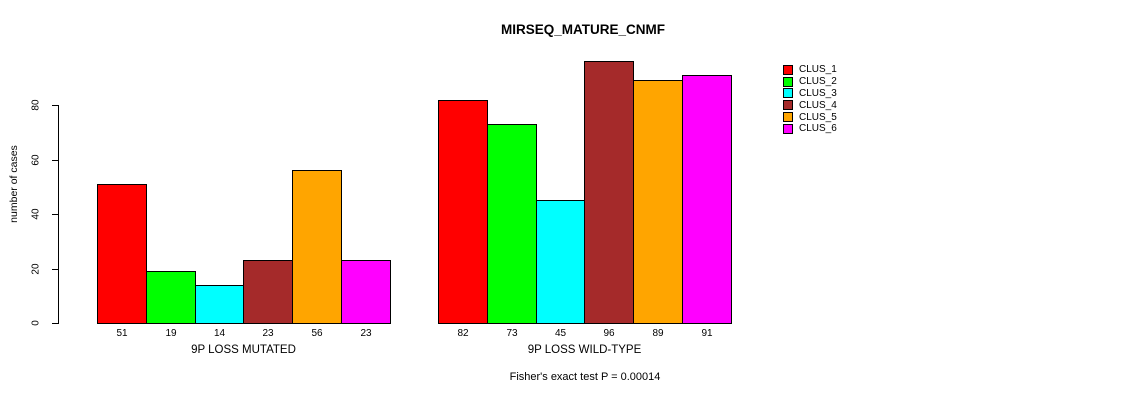 The image size is (1140, 400). I want to click on y-tick-label: 40, so click(36, 214).